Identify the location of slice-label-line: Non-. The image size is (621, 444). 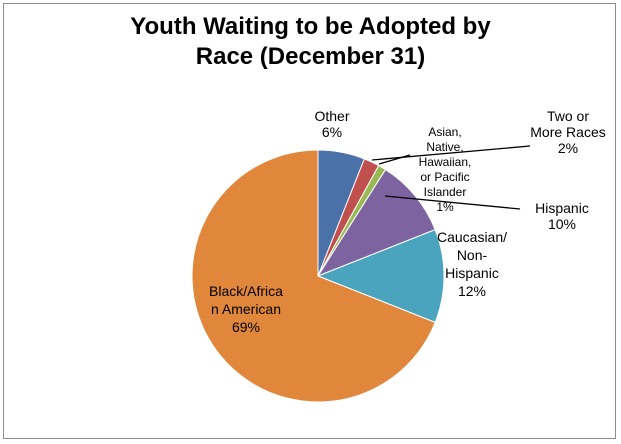
(472, 255).